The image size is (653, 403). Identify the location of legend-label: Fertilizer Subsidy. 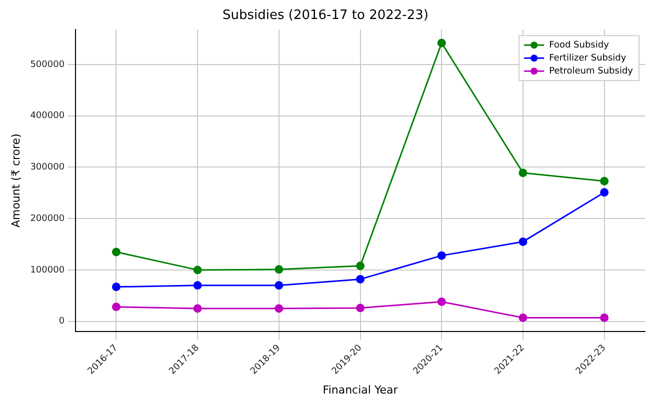
(588, 58).